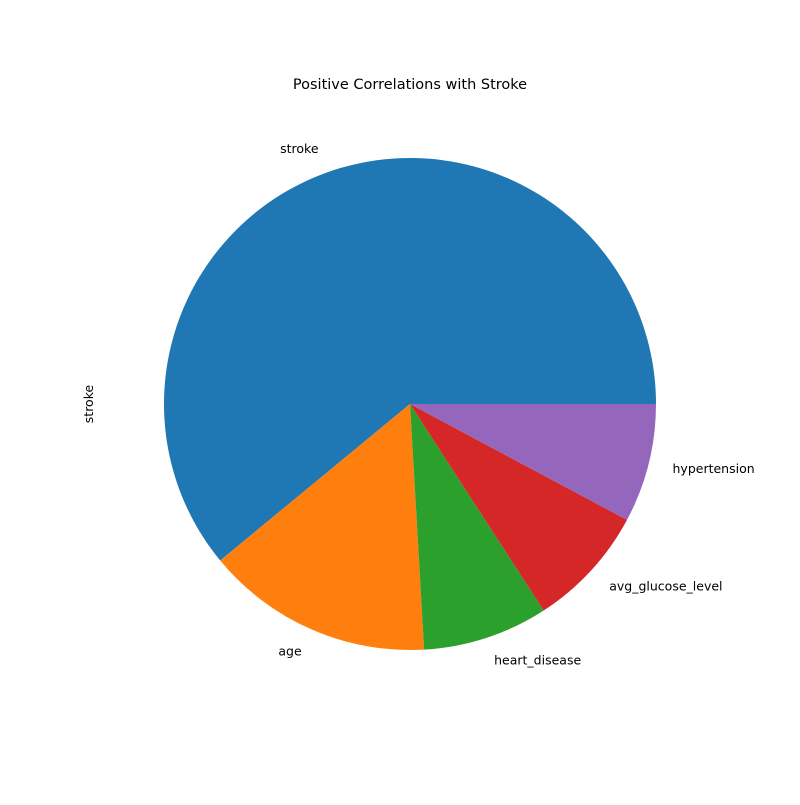  I want to click on pie-label-stroke: stroke, so click(299, 148).